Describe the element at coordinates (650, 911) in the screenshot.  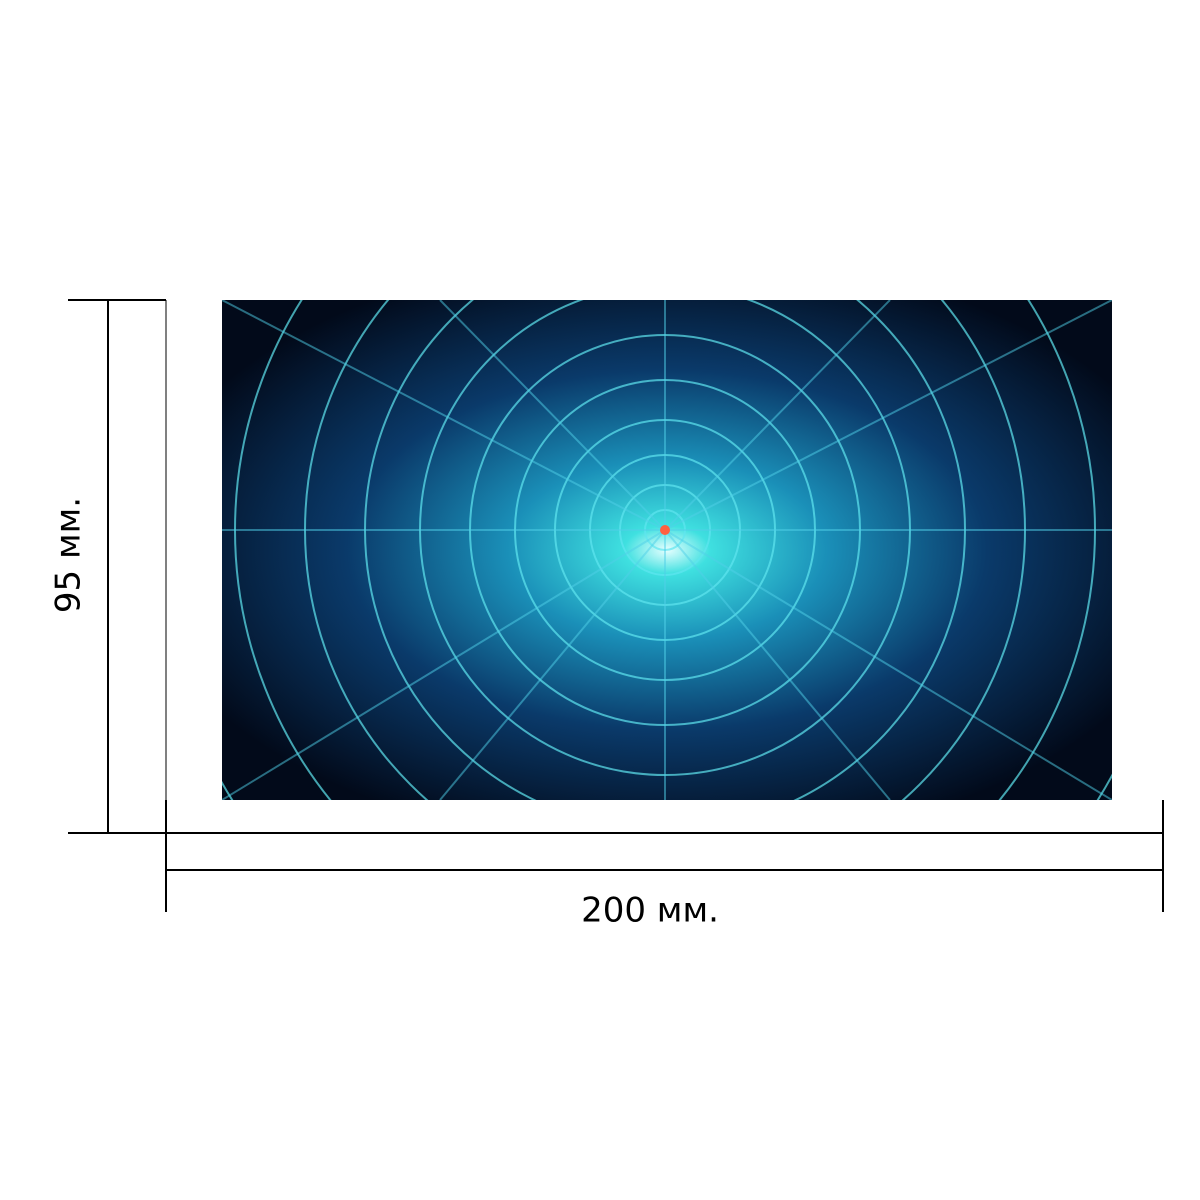
I see `width-label: 200 мм.` at that location.